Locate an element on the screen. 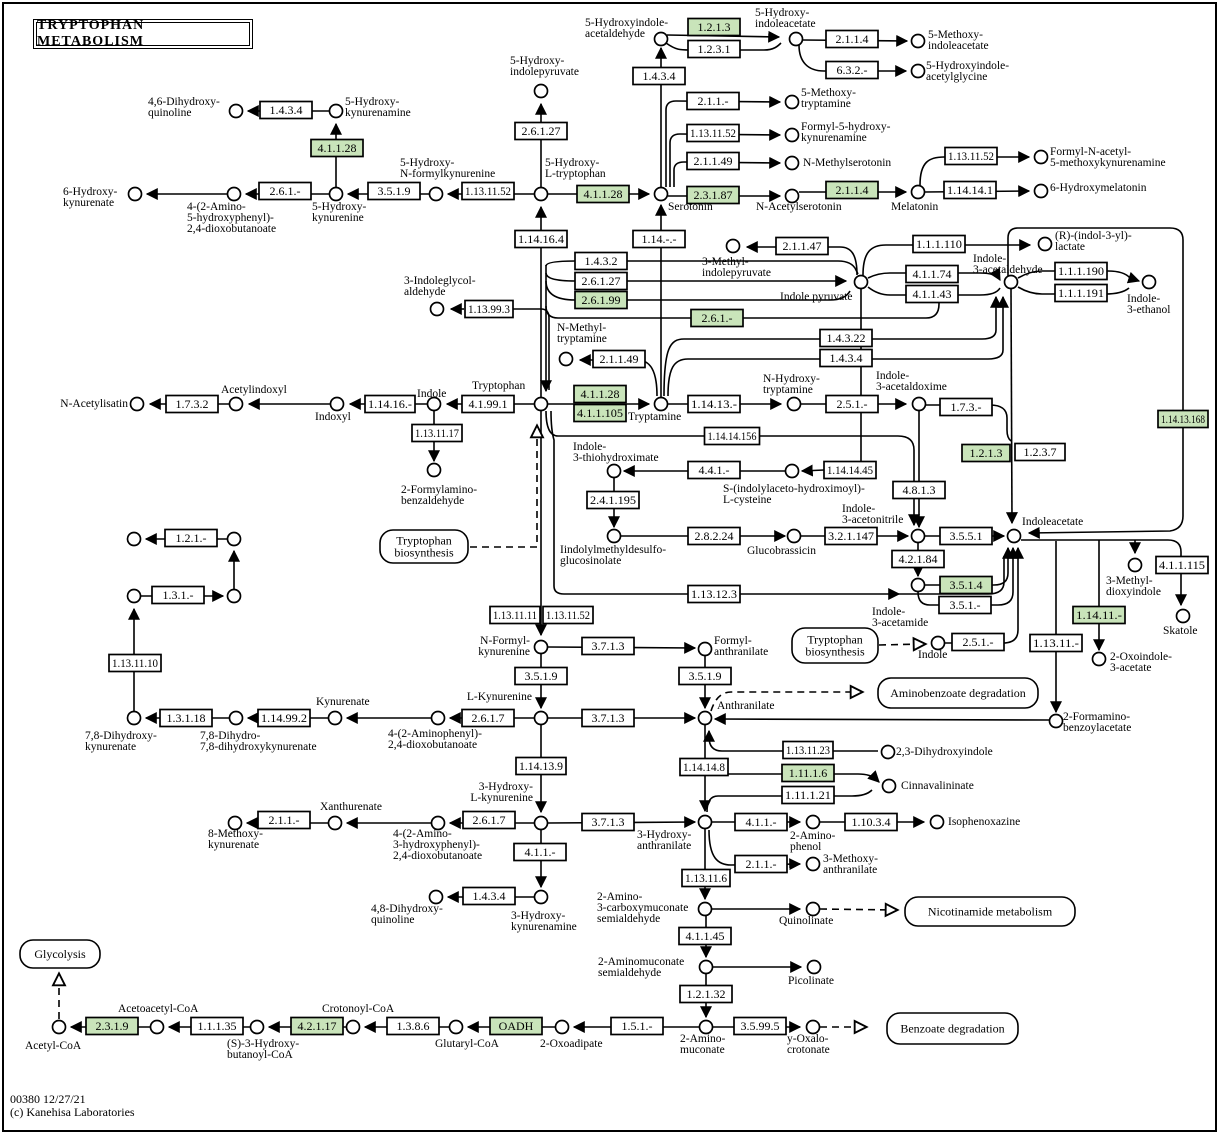 Image resolution: width=1218 pixels, height=1133 pixels. compound-4-2-amino-5-hydroxyphenyl-2-4-dioxobutanoate is located at coordinates (234, 194).